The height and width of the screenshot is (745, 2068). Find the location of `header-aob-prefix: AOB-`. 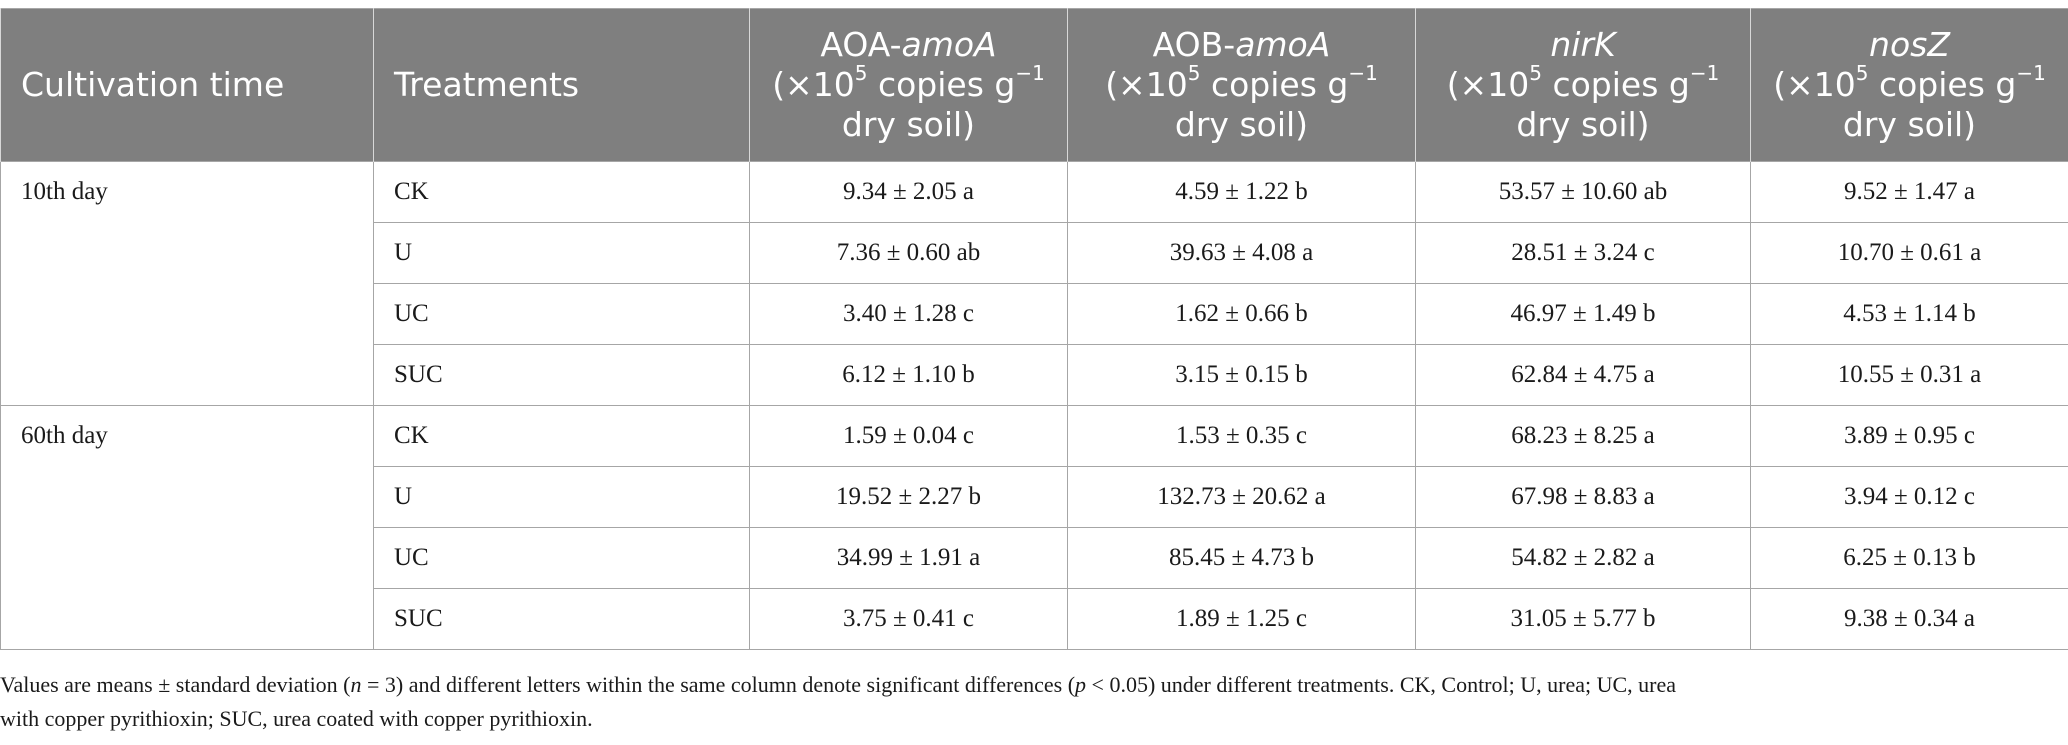

header-aob-prefix: AOB- is located at coordinates (1194, 44).